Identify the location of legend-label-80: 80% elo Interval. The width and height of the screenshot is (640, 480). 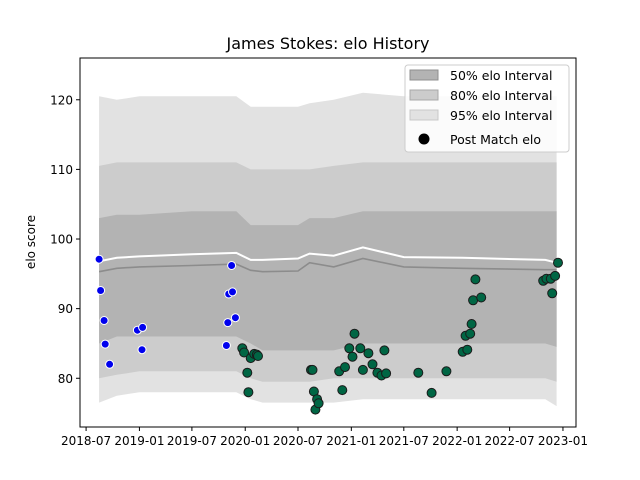
(501, 95).